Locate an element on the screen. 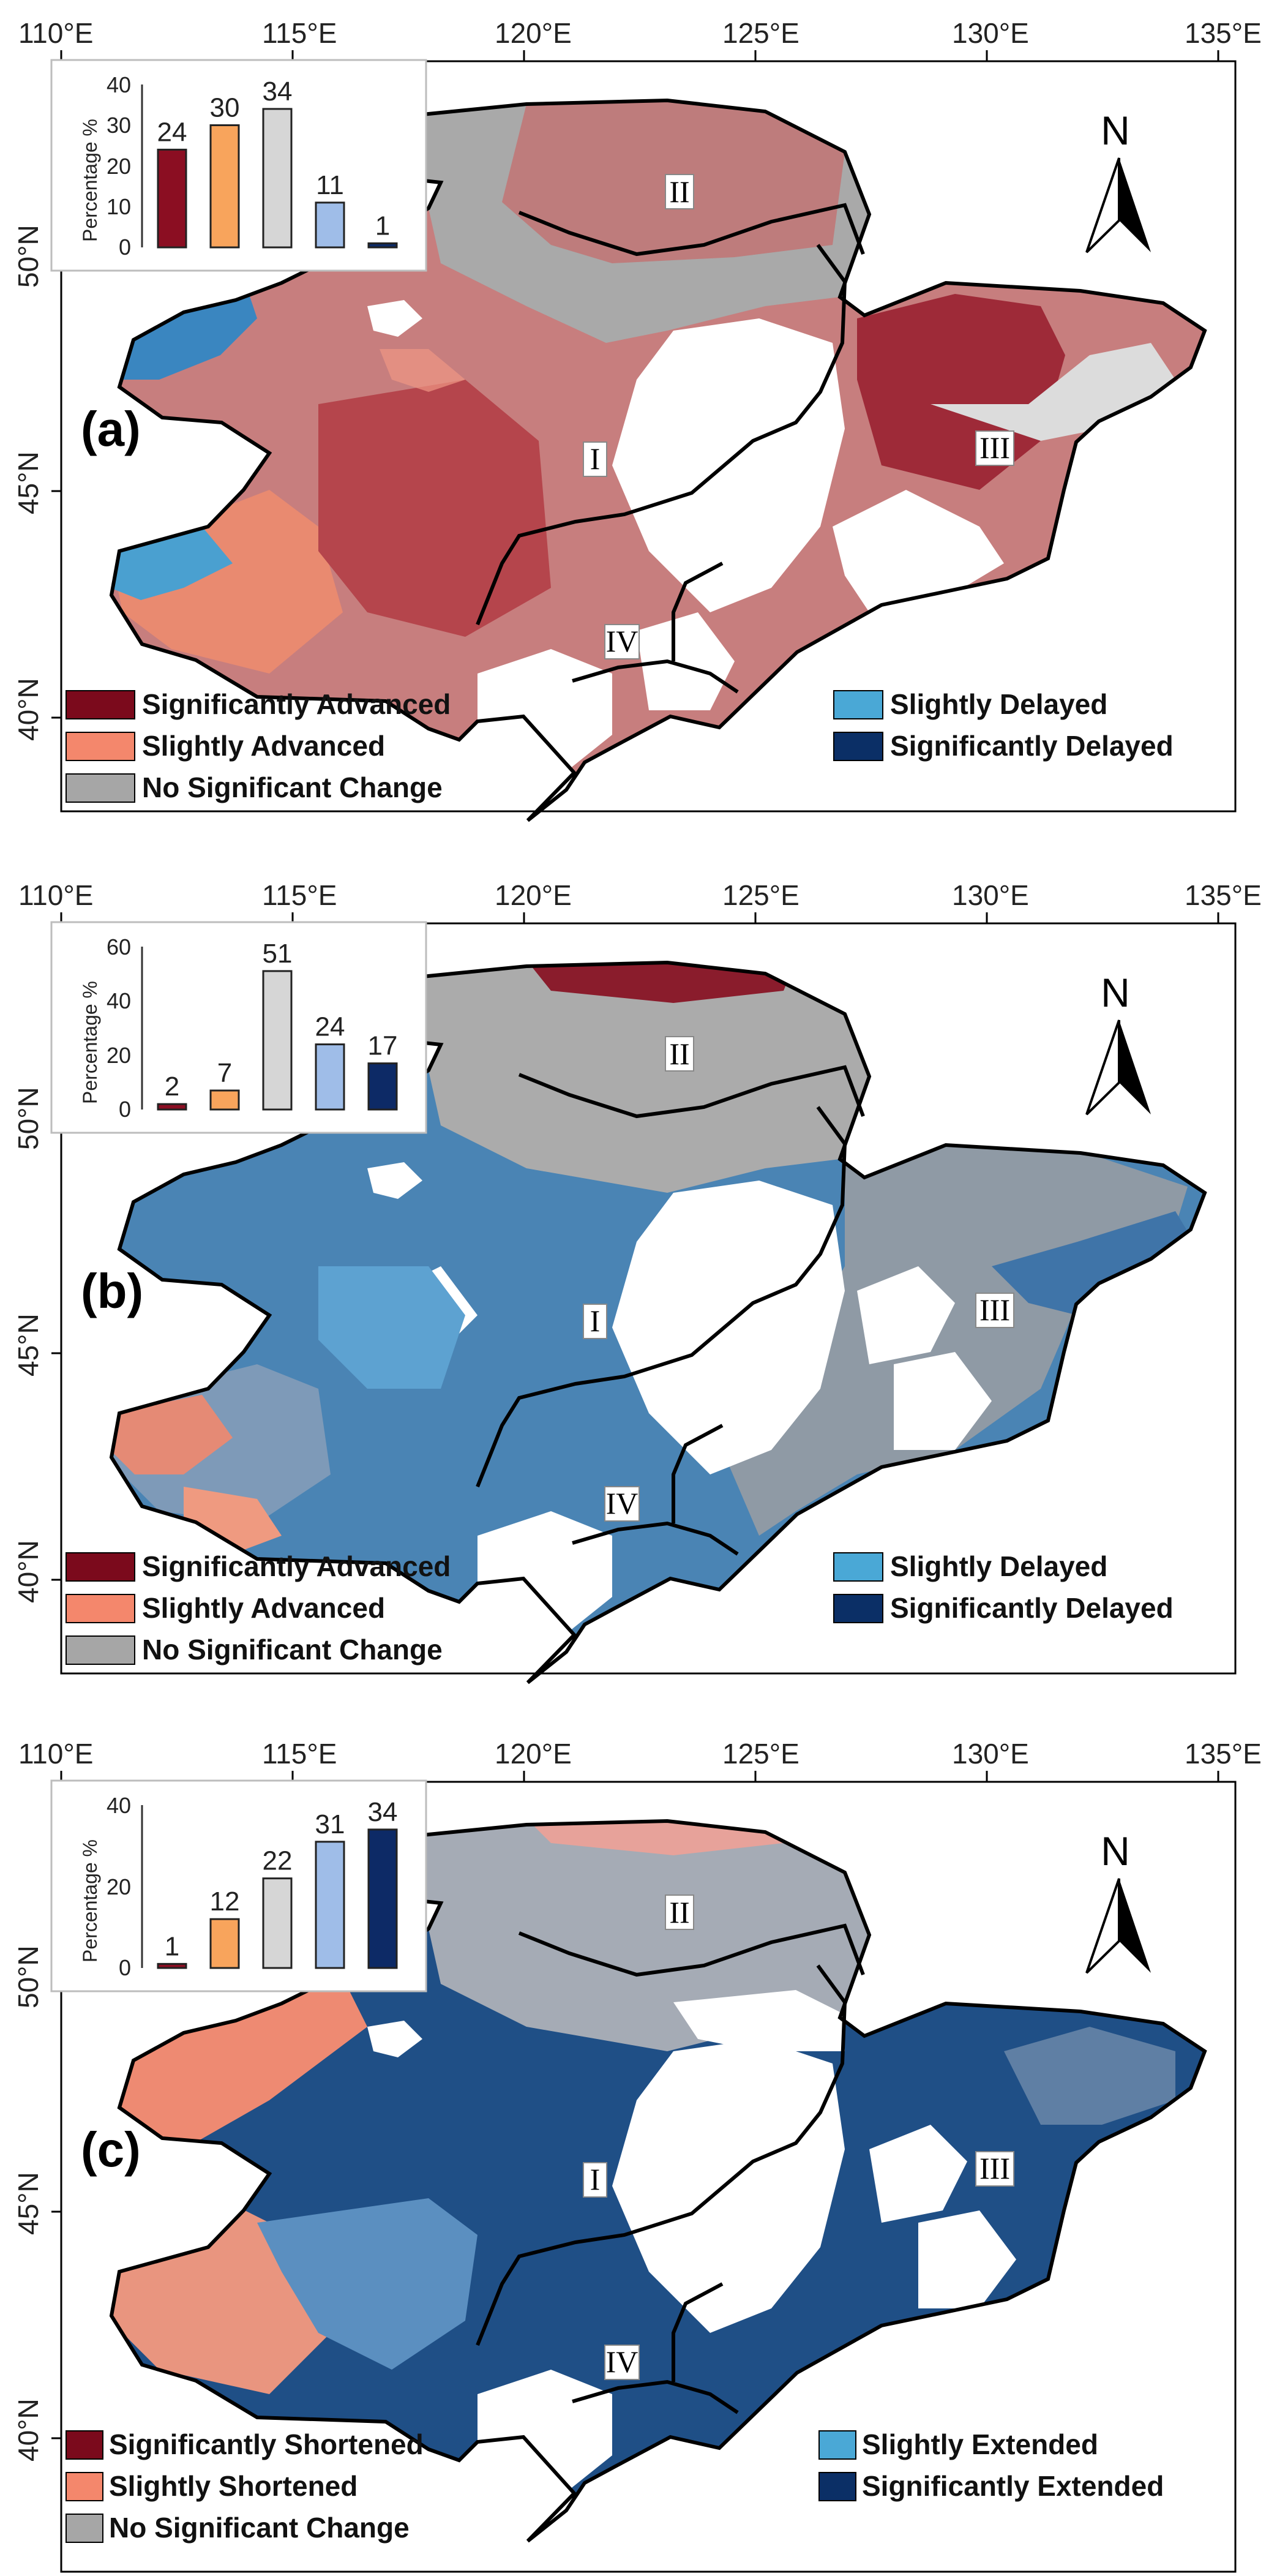  bar-value-label: 30 is located at coordinates (225, 108).